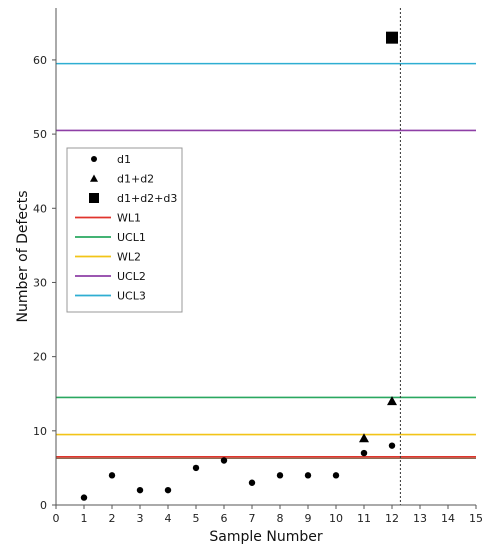 The height and width of the screenshot is (550, 497). What do you see at coordinates (131, 276) in the screenshot?
I see `legend-label: UCL2` at bounding box center [131, 276].